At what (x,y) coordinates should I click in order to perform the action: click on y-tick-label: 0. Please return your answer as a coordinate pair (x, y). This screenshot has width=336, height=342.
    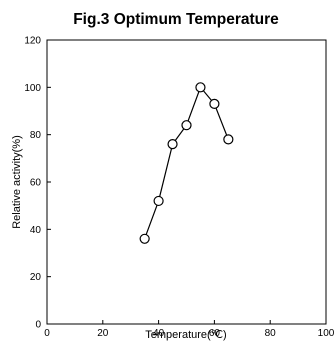
    Looking at the image, I should click on (38, 325).